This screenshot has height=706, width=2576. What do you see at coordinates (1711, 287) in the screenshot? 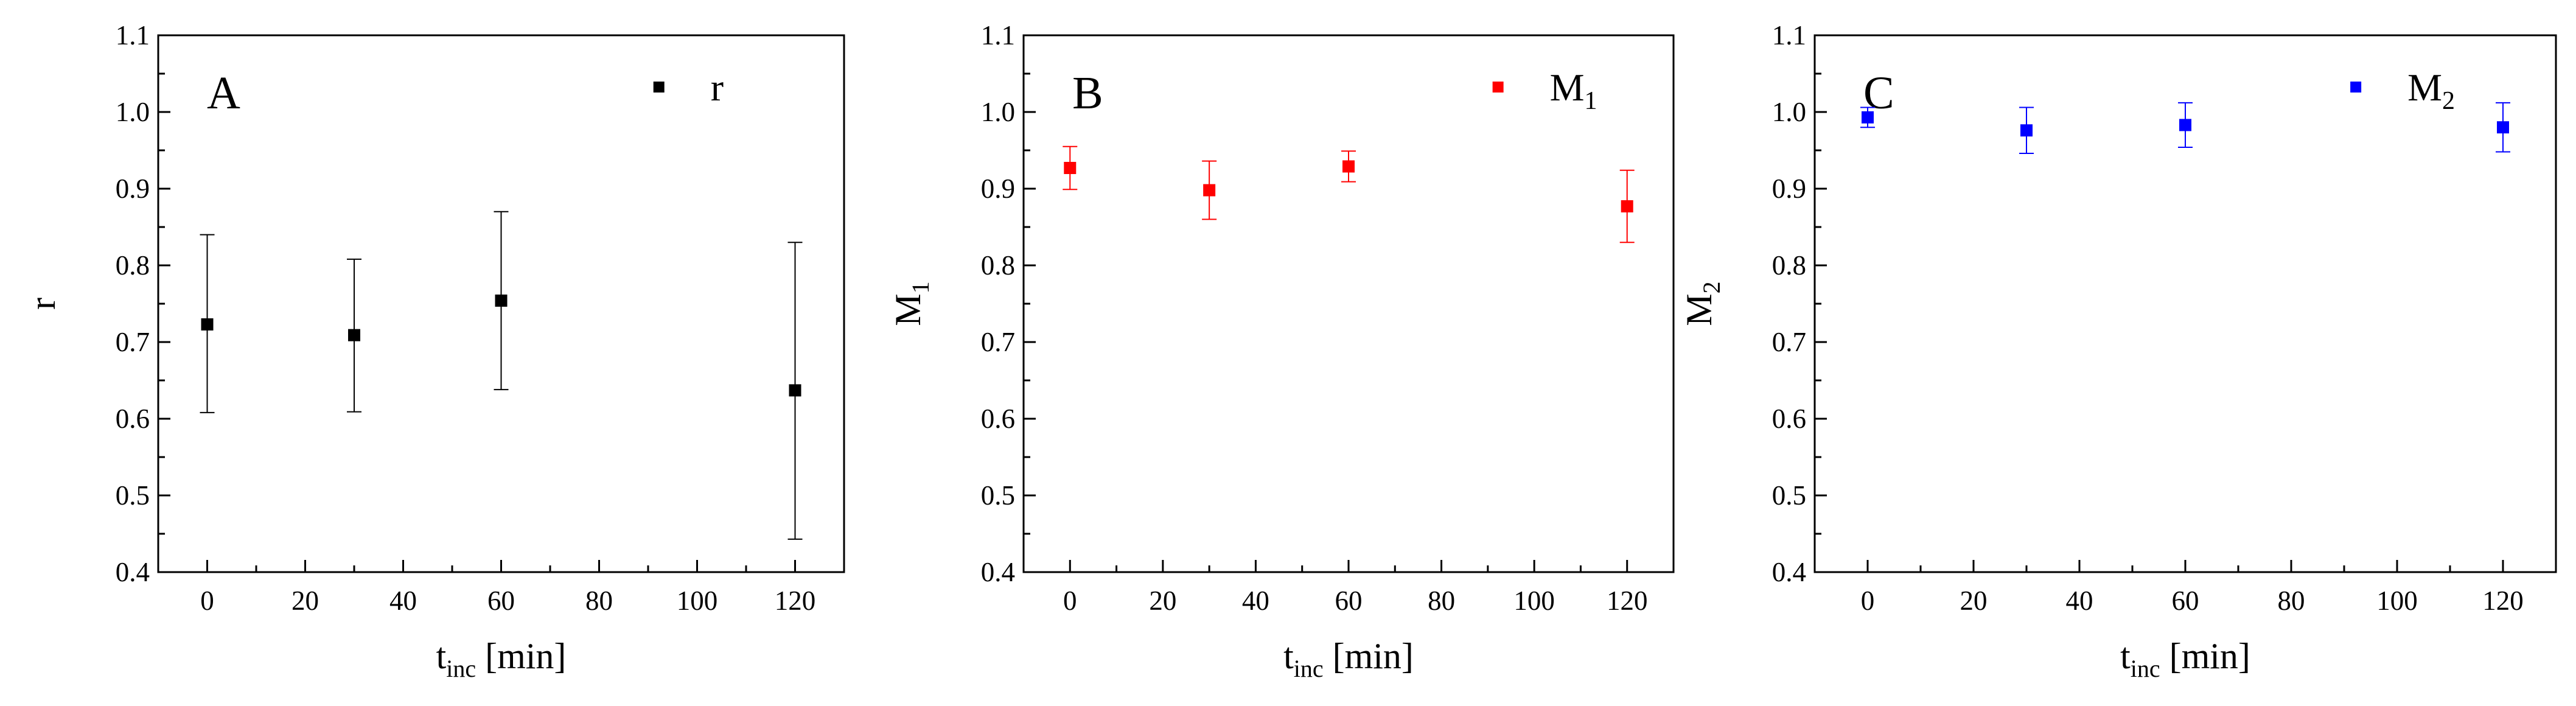
I see `y-axis-title-subscript: 2` at bounding box center [1711, 287].